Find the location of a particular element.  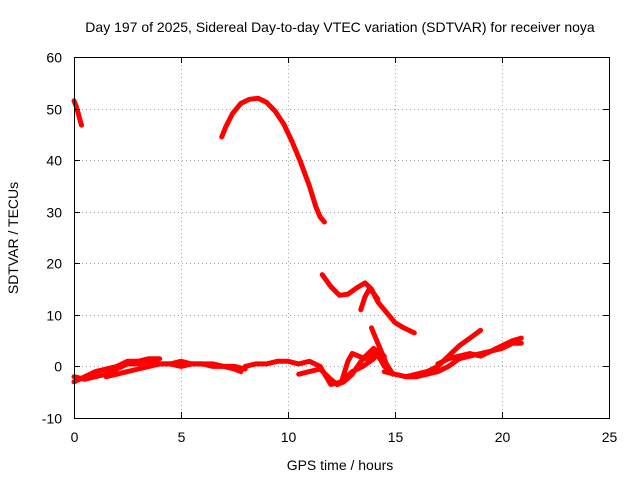

series-arc-bump is located at coordinates (365, 368).